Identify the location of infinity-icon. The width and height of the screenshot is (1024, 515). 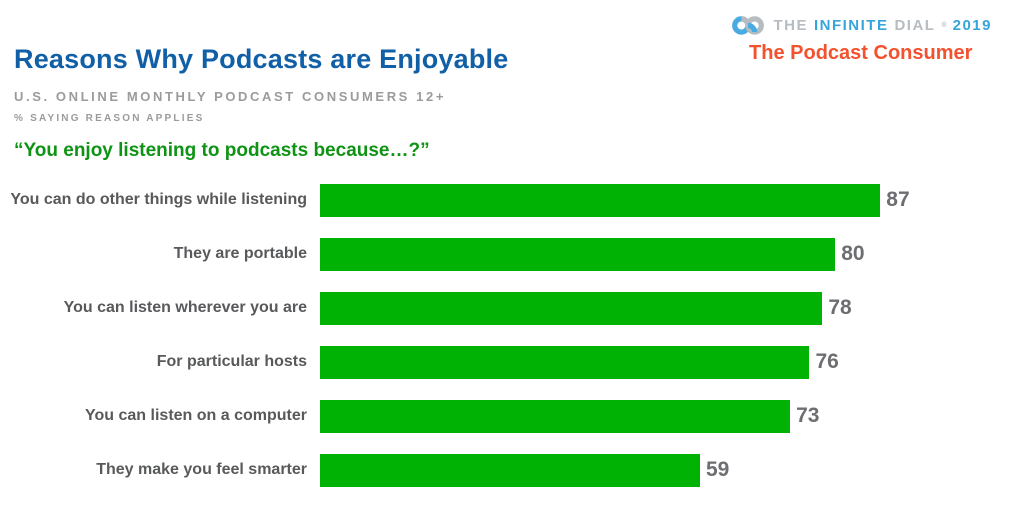
(748, 25).